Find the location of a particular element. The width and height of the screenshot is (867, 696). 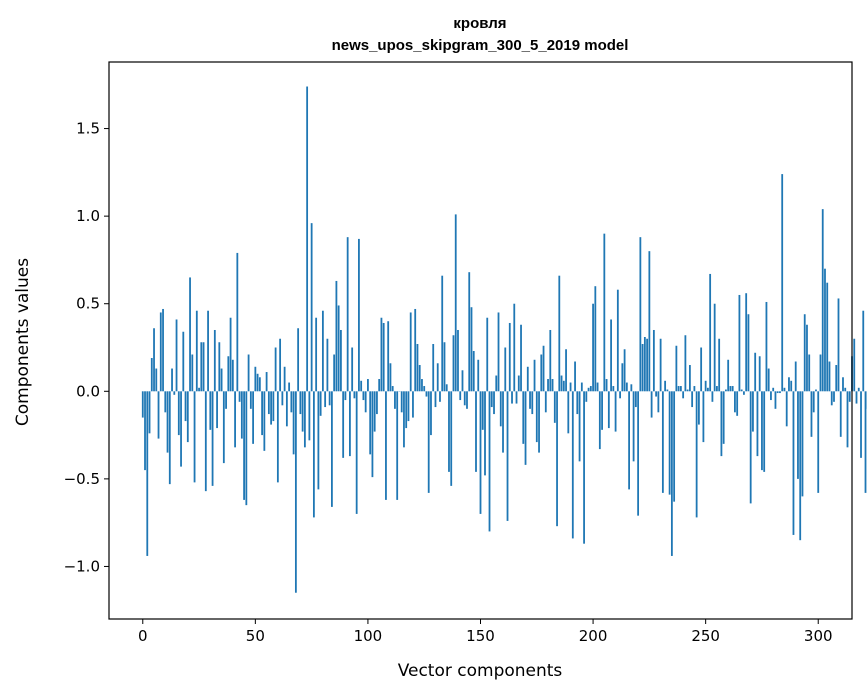

x-tick-label: 0 is located at coordinates (143, 636).